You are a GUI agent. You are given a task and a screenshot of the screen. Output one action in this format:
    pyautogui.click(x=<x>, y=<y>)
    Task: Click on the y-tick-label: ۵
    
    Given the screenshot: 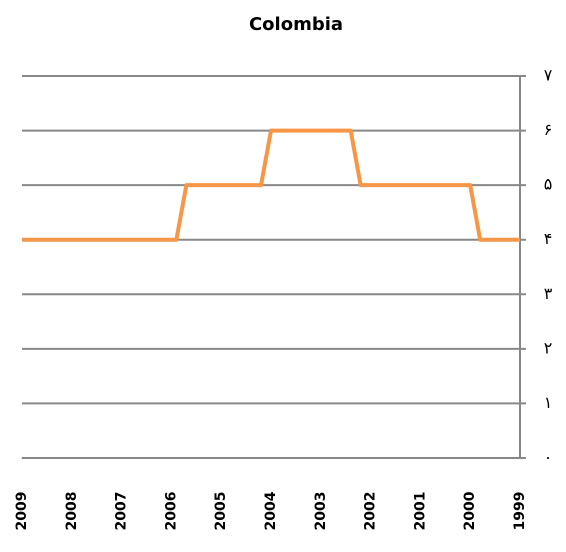 What is the action you would take?
    pyautogui.click(x=548, y=184)
    